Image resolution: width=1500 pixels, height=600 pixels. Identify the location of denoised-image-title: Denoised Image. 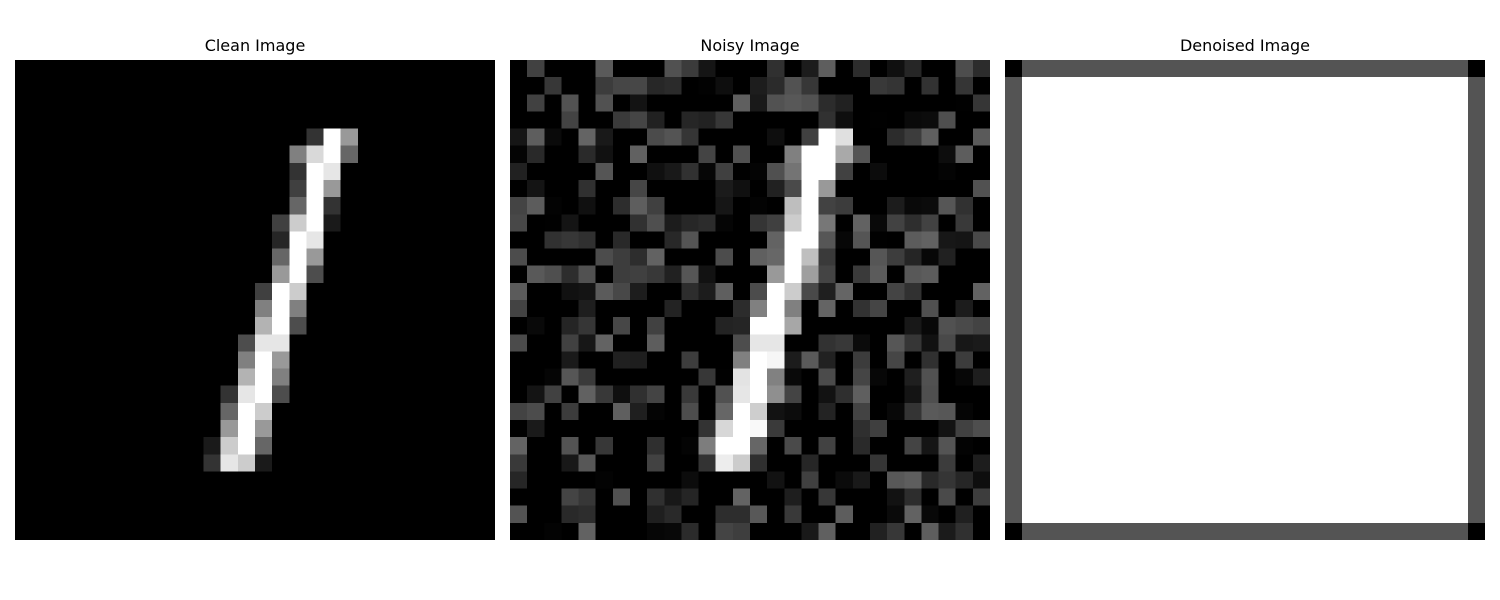
(1245, 45).